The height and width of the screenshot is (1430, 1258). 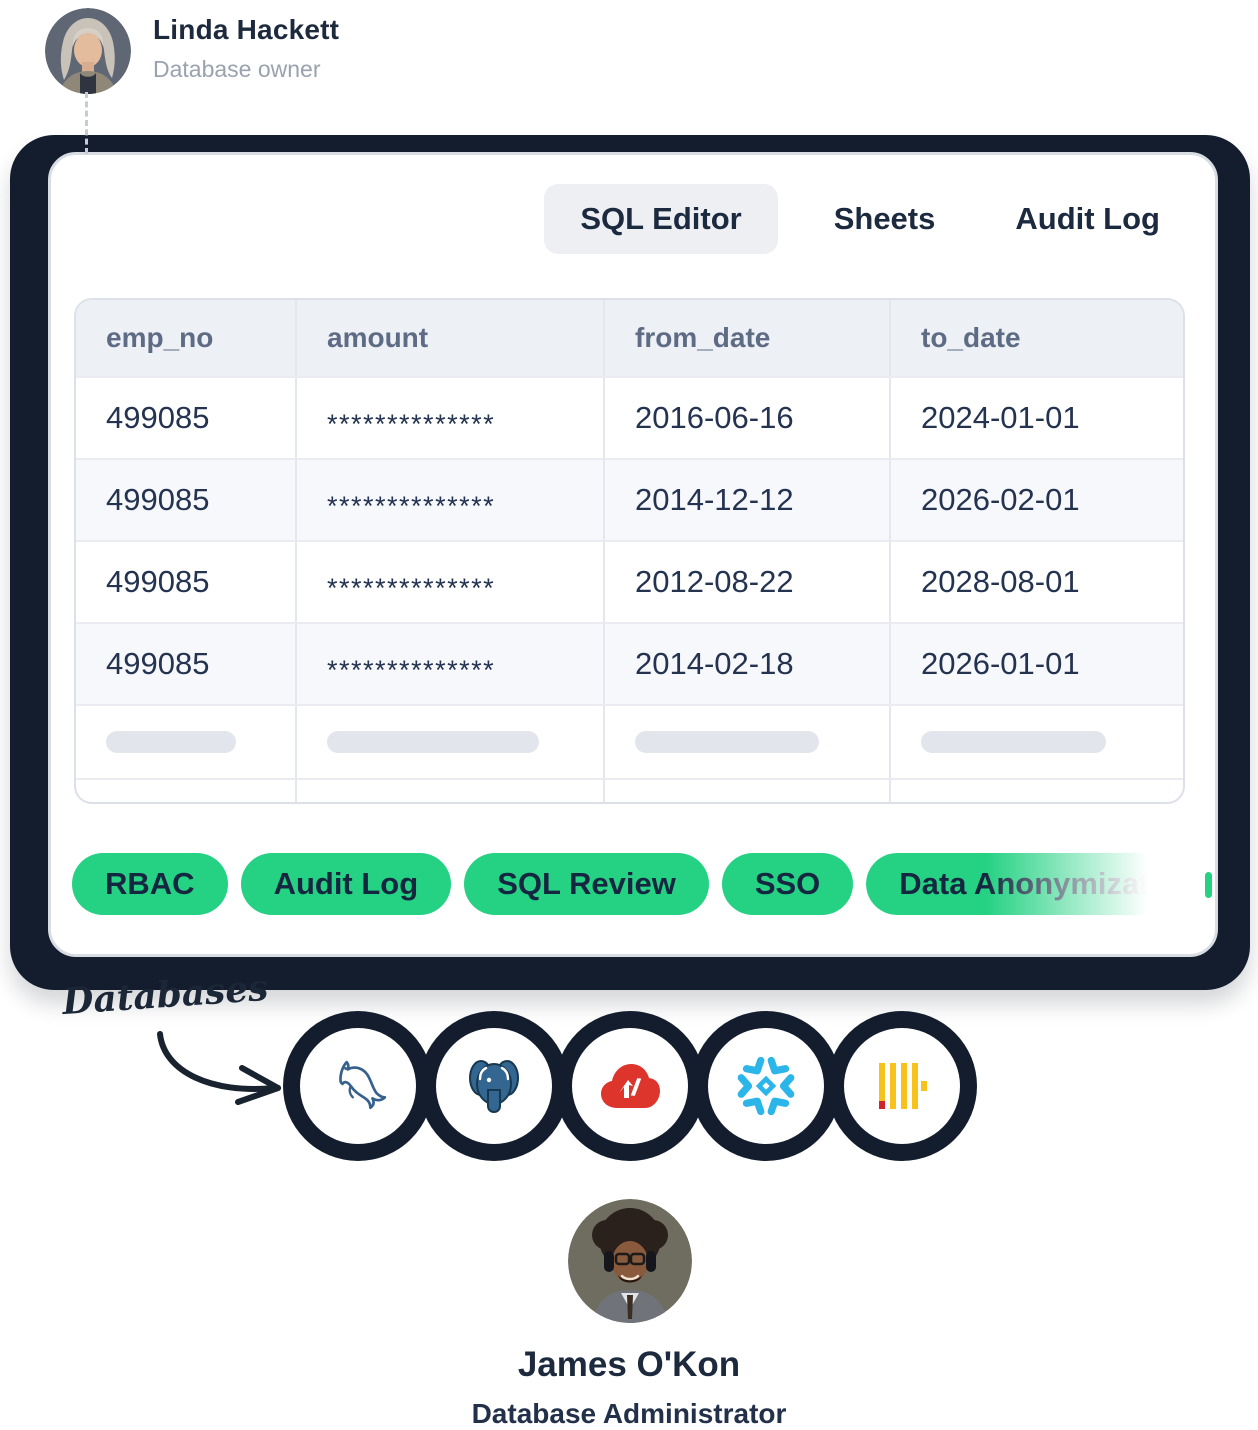 I want to click on db-circle-tidb, so click(x=630, y=1086).